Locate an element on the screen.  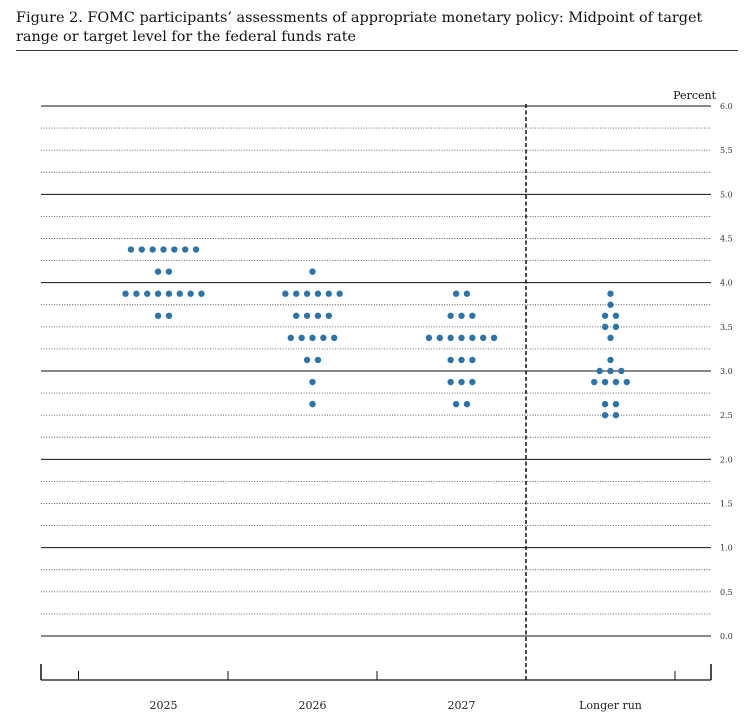
y-tick-label: 0.0 is located at coordinates (726, 636).